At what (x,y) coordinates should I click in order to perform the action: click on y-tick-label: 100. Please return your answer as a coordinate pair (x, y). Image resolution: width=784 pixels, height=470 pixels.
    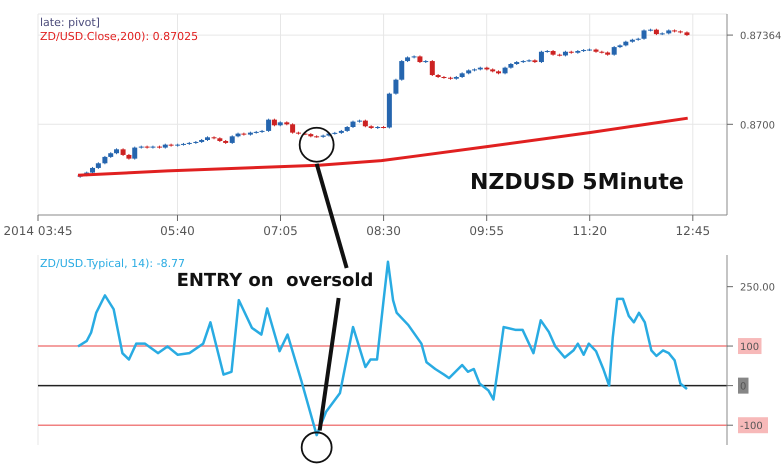
    Looking at the image, I should click on (750, 348).